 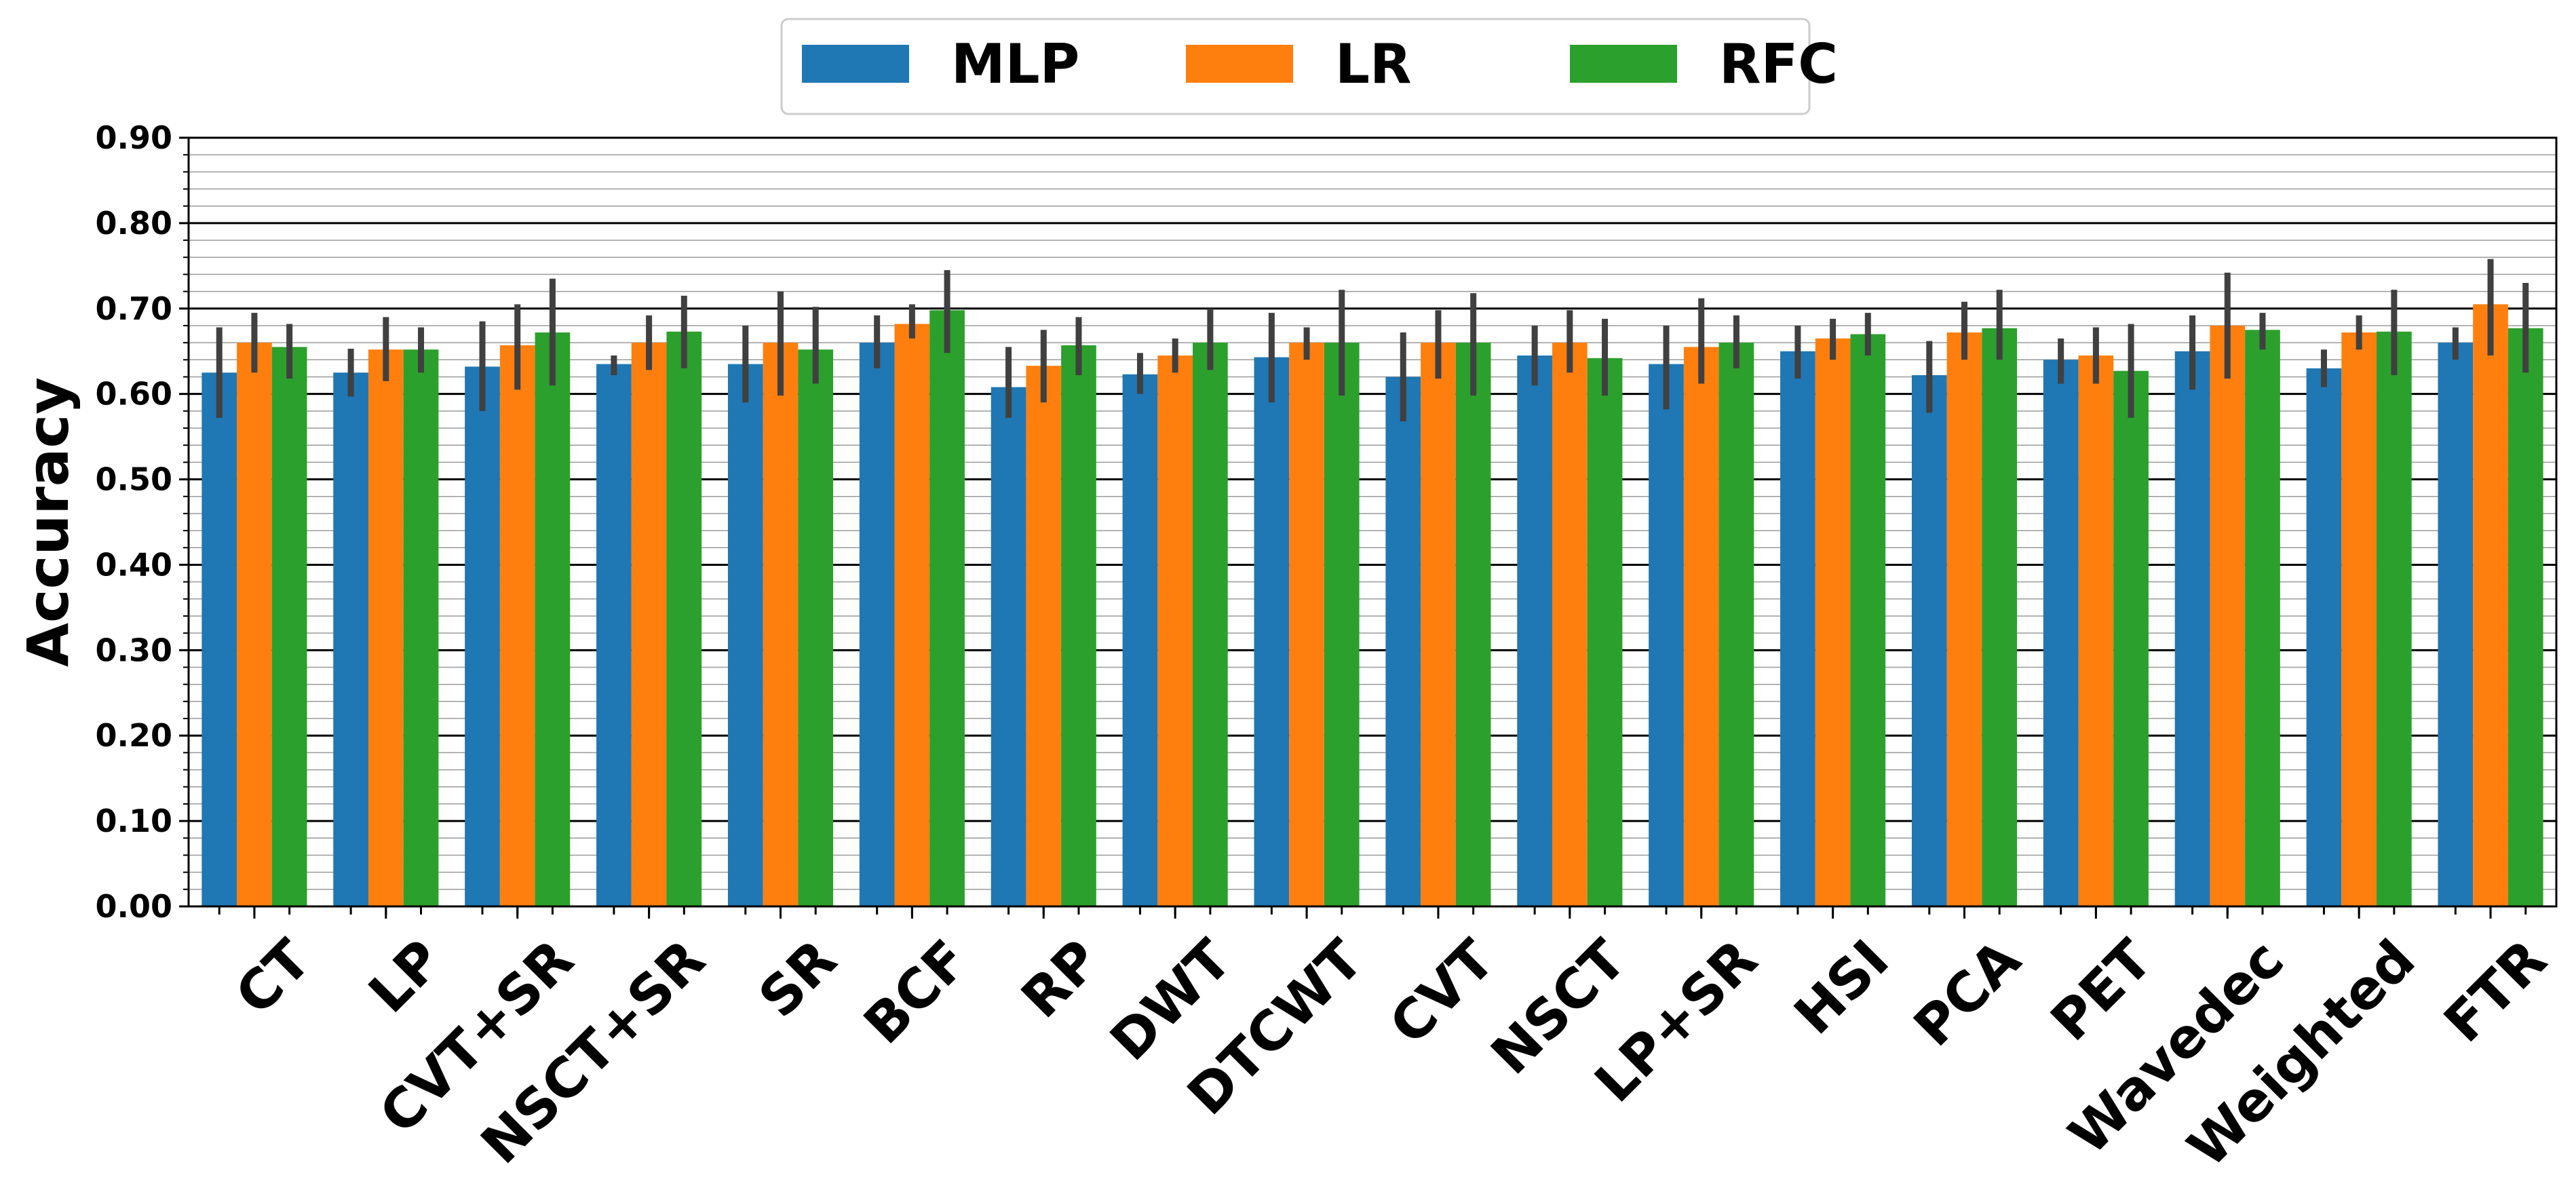 I want to click on legend-box, so click(x=1295, y=67).